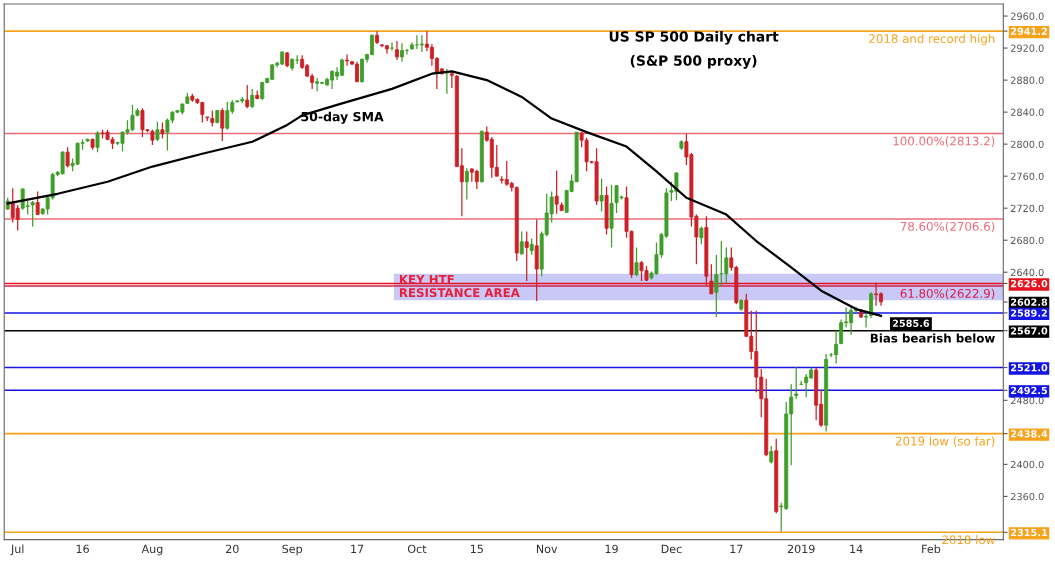  Describe the element at coordinates (671, 549) in the screenshot. I see `x-tick-label: Dec` at that location.